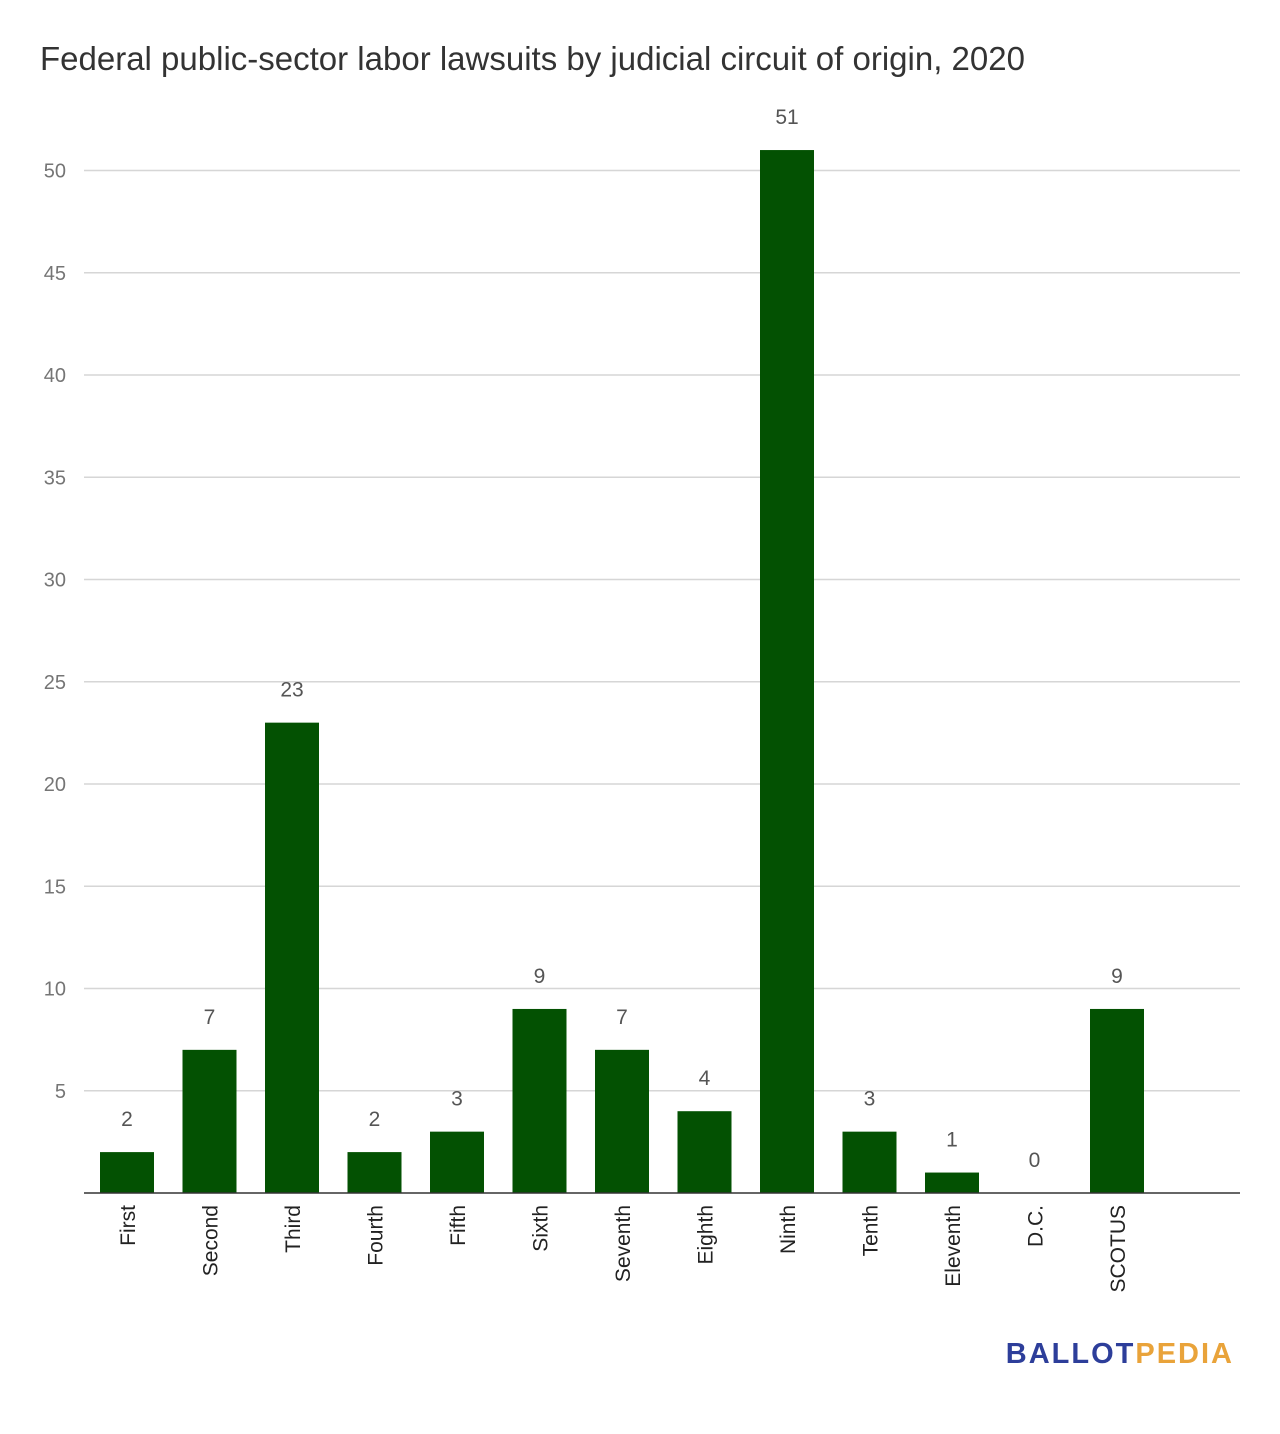  I want to click on y-tick-label-45: 45, so click(55, 274).